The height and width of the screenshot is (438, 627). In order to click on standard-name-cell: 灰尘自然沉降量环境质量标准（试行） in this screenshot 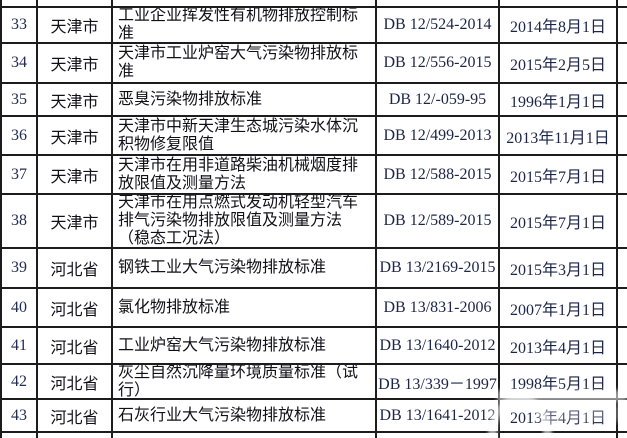, I will do `click(245, 381)`.